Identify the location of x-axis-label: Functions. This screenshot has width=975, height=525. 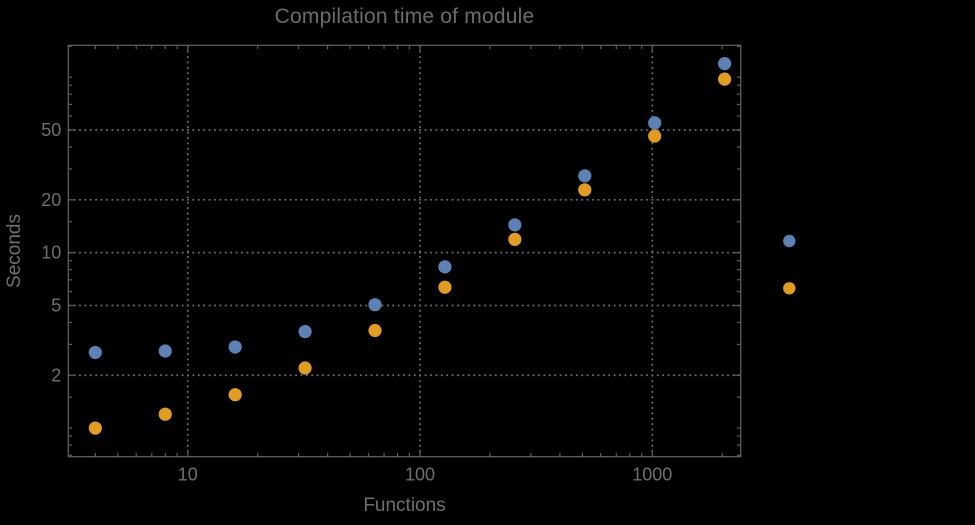
(404, 505).